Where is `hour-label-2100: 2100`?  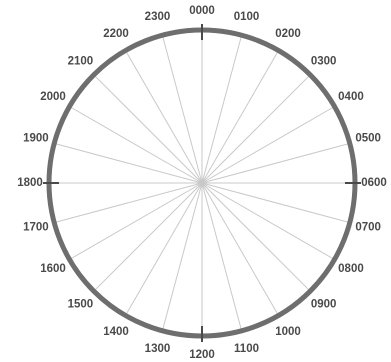 hour-label-2100: 2100 is located at coordinates (81, 61).